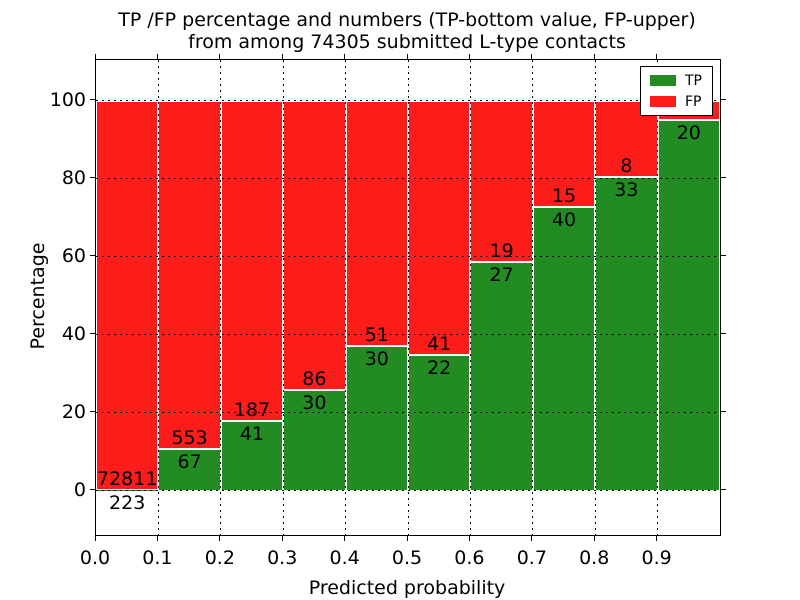 This screenshot has height=600, width=800. Describe the element at coordinates (594, 558) in the screenshot. I see `x-tick-label: 0.8` at that location.